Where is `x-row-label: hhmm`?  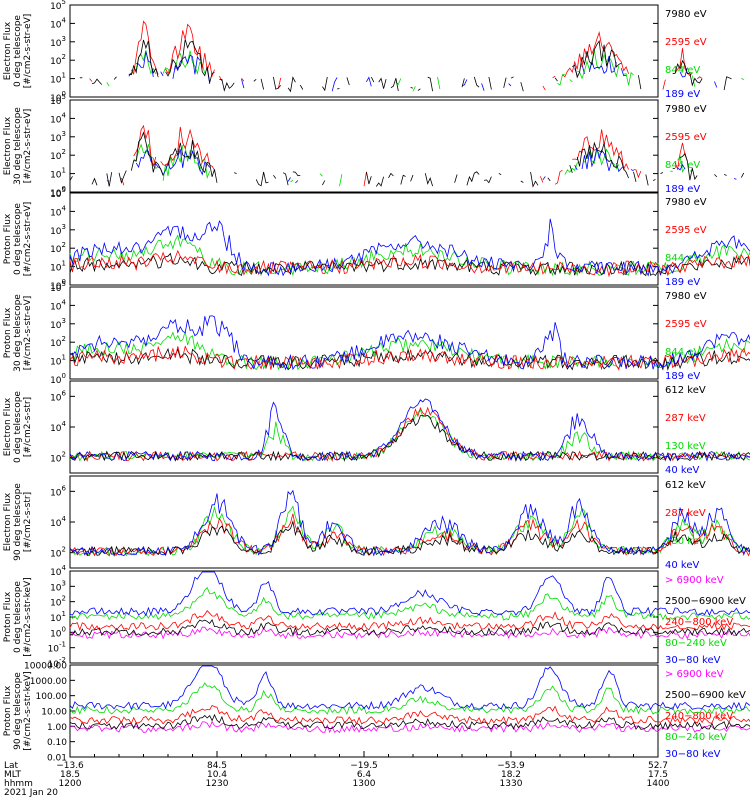 x-row-label: hhmm is located at coordinates (18, 784).